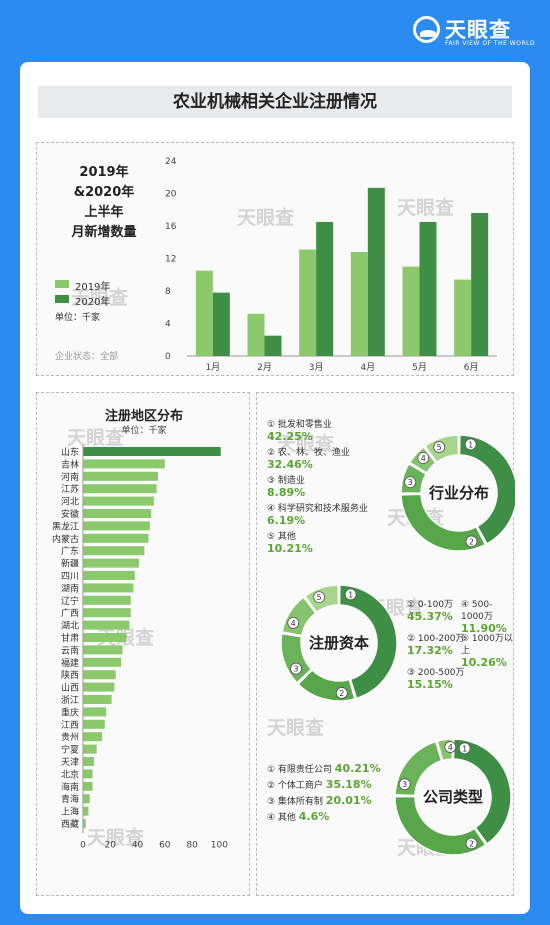 This screenshot has height=925, width=550. I want to click on region-label: 湖北, so click(70, 626).